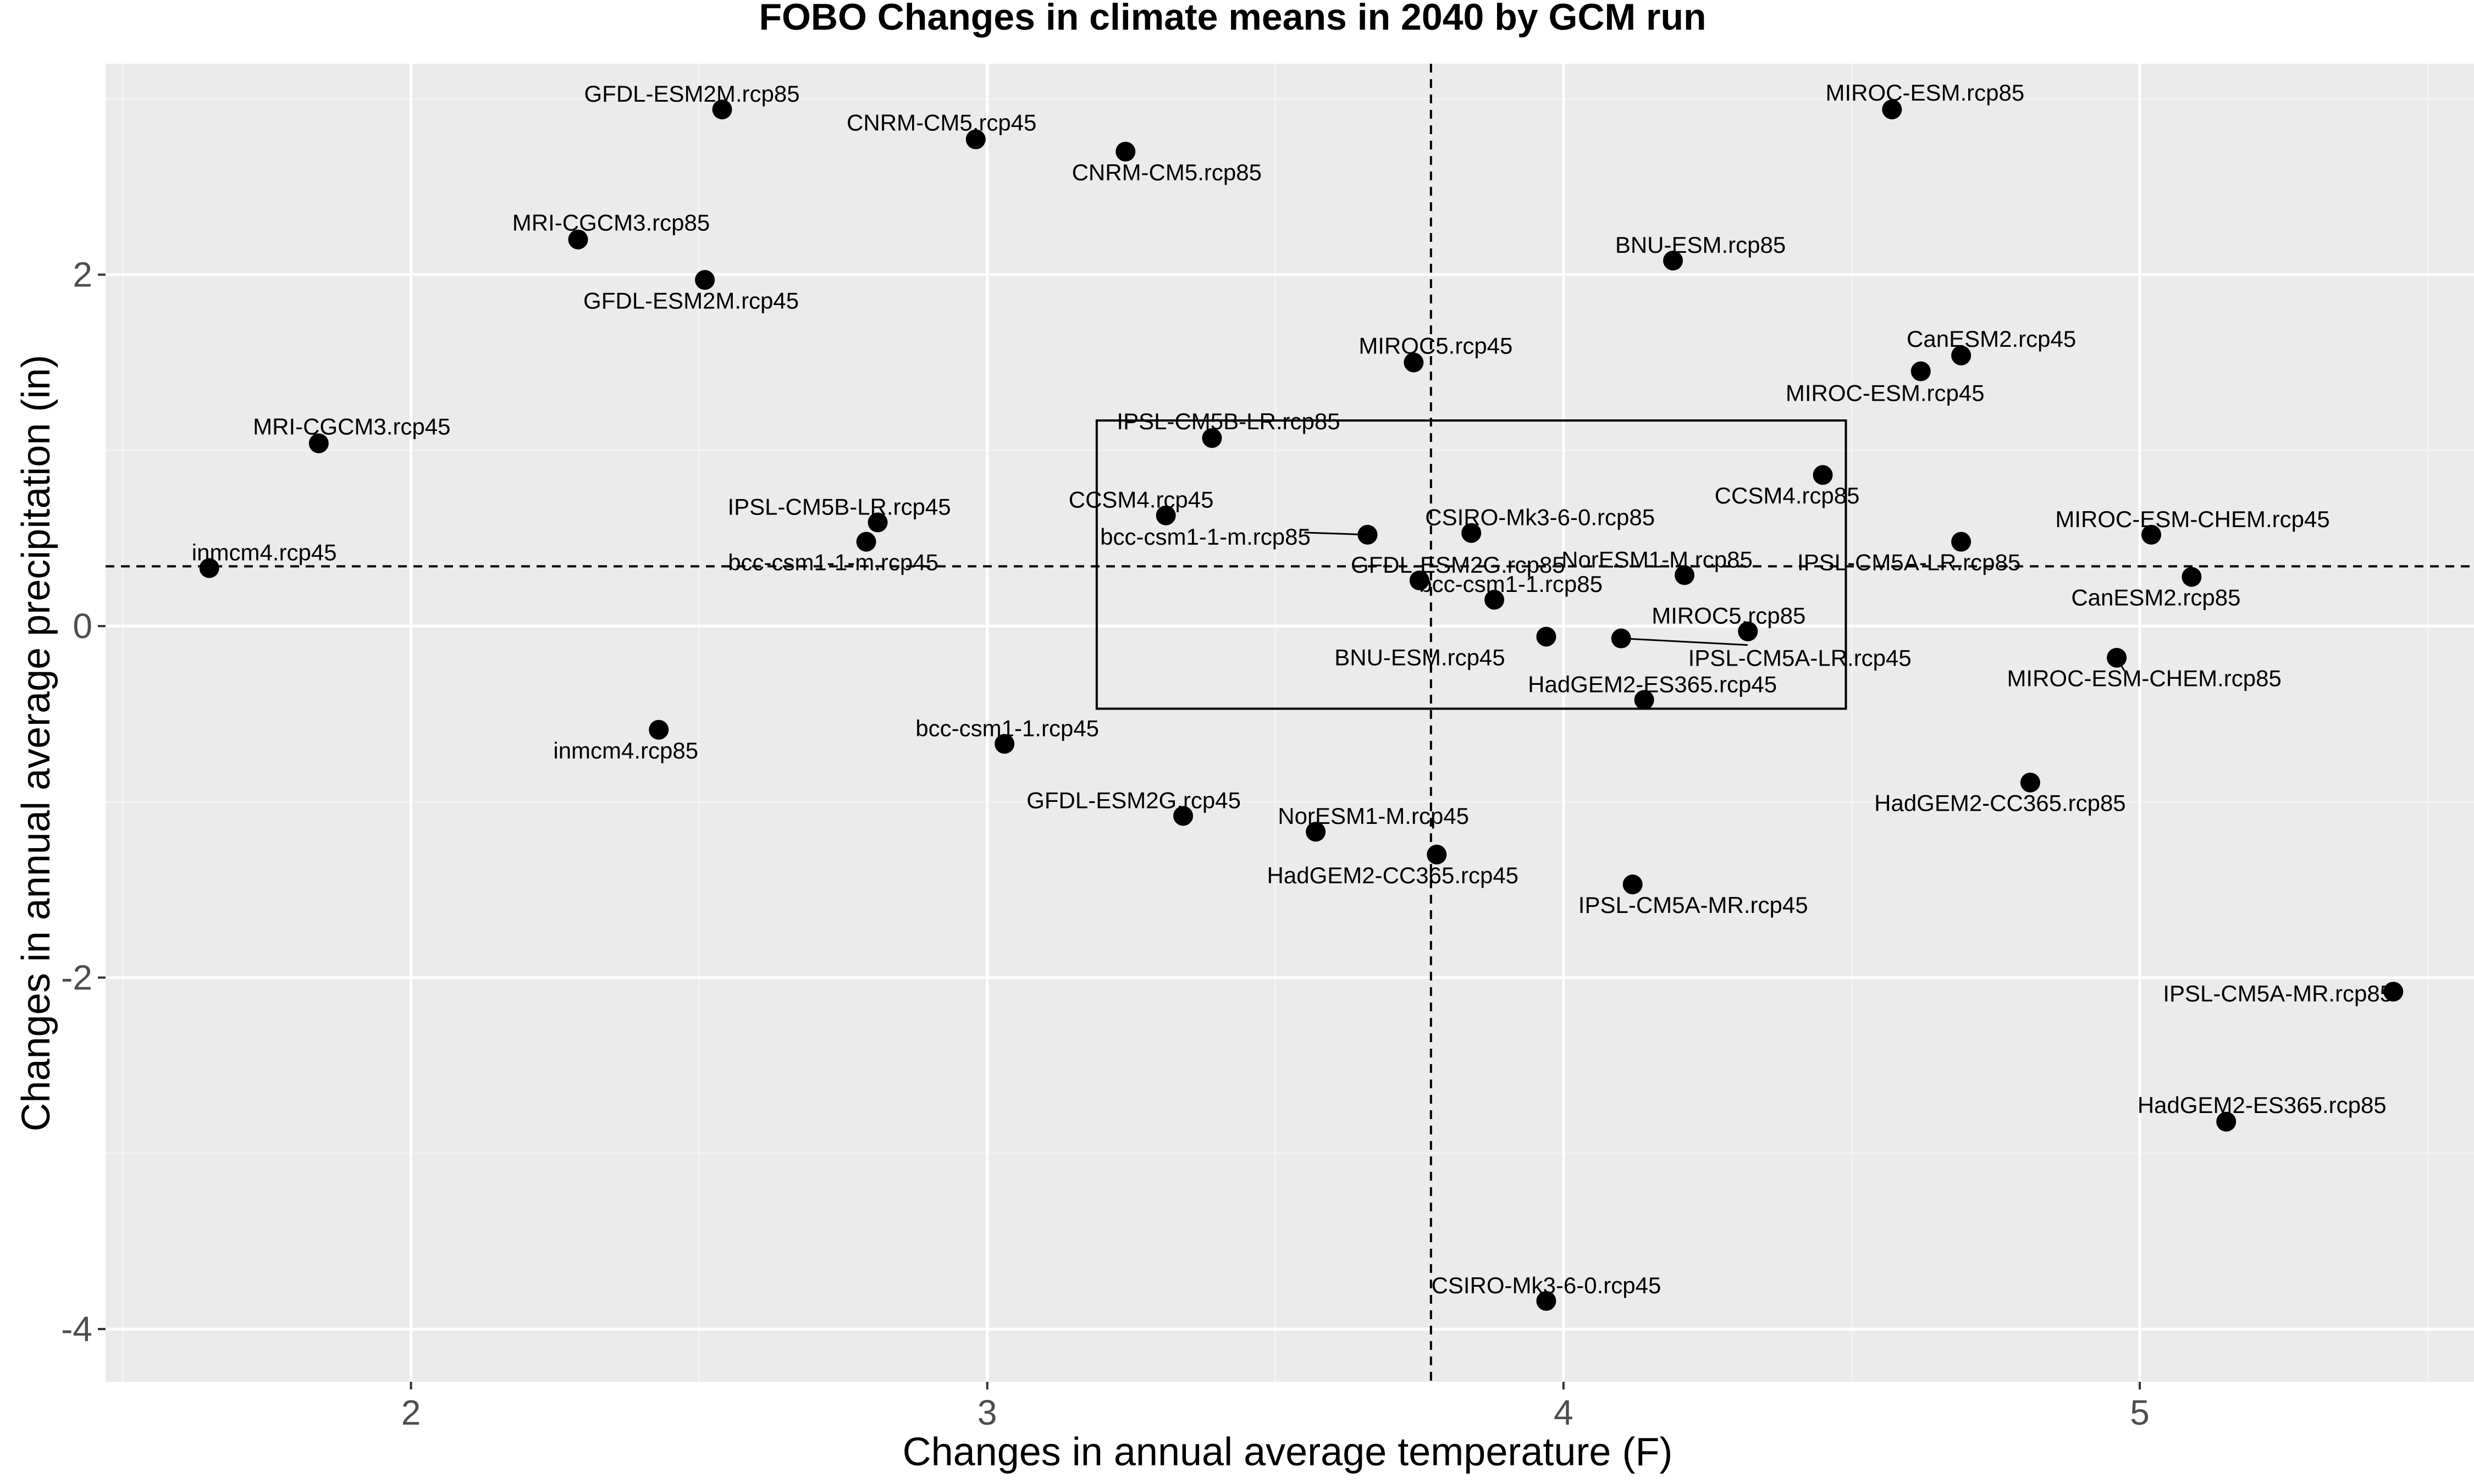 Image resolution: width=2474 pixels, height=1484 pixels. What do you see at coordinates (1142, 500) in the screenshot?
I see `data-label: CCSM4.rcp45` at bounding box center [1142, 500].